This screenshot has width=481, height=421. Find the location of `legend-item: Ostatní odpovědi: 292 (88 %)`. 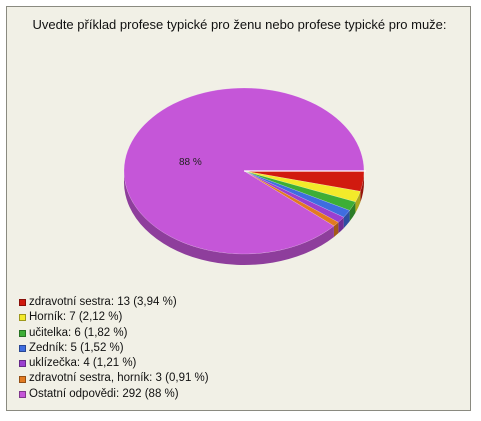

legend-item: Ostatní odpovědi: 292 (88 %) is located at coordinates (114, 394).